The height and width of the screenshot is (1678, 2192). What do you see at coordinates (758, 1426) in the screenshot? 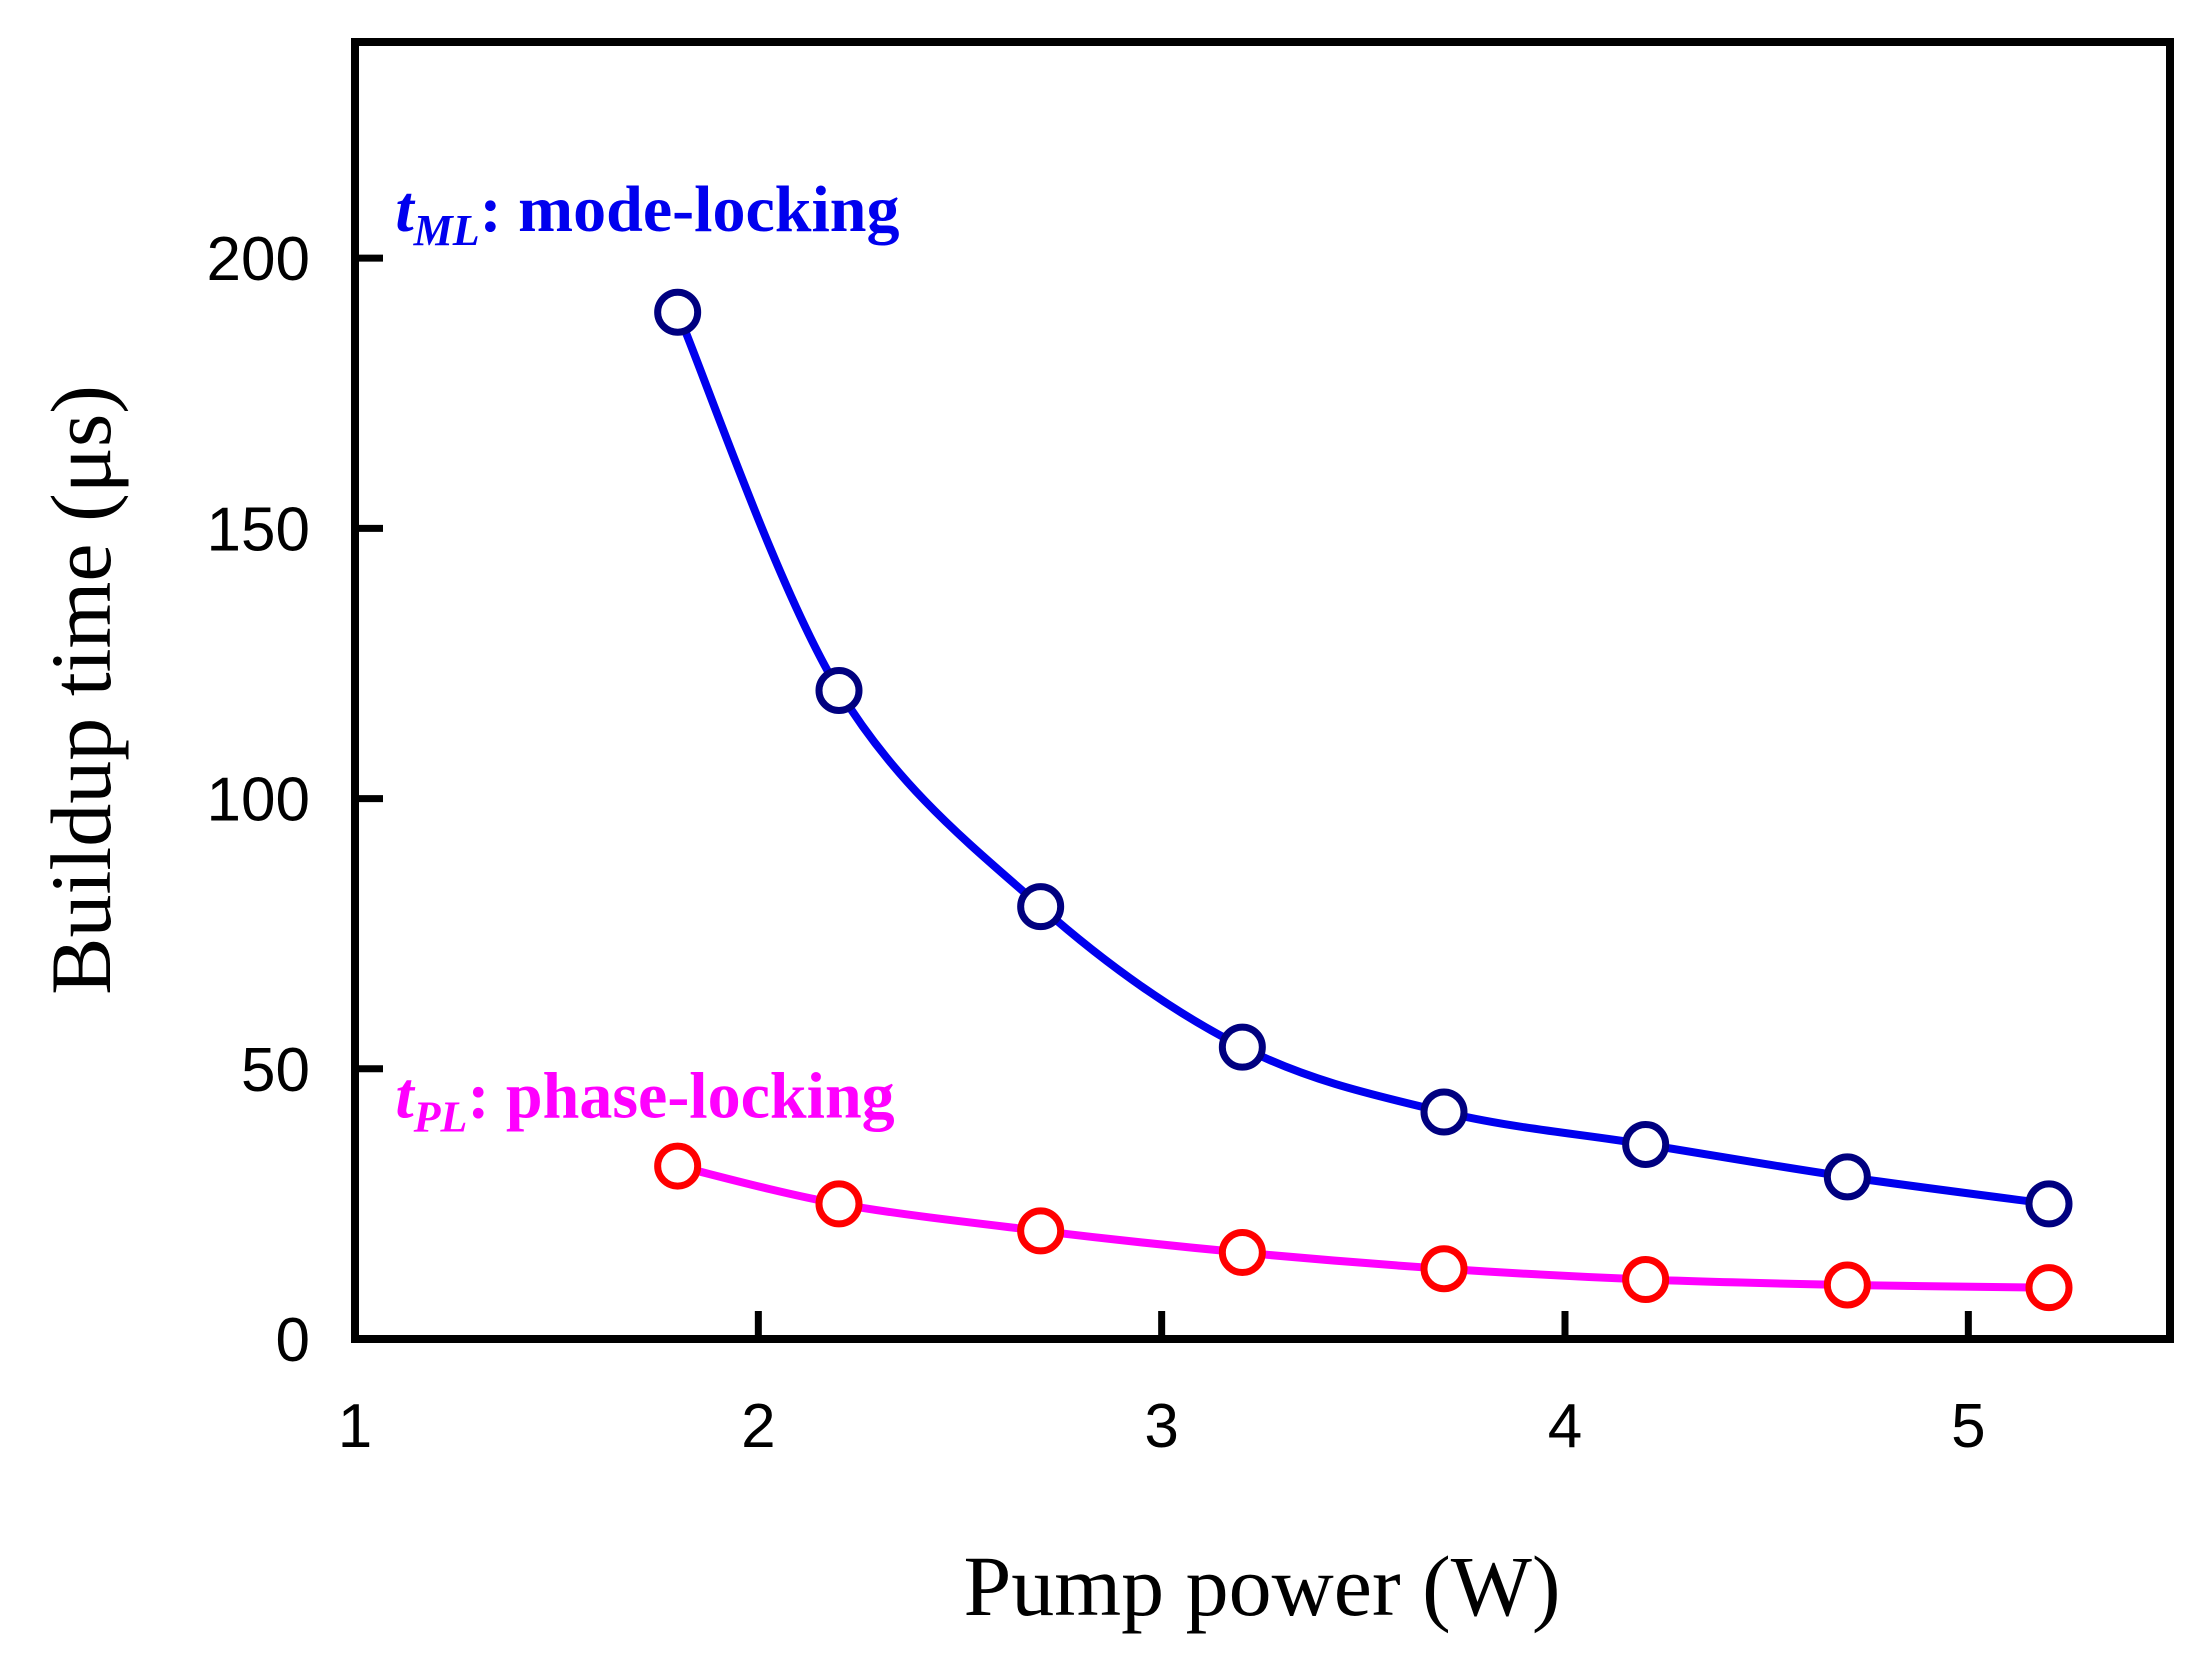
I see `x-tick-label: 2` at bounding box center [758, 1426].